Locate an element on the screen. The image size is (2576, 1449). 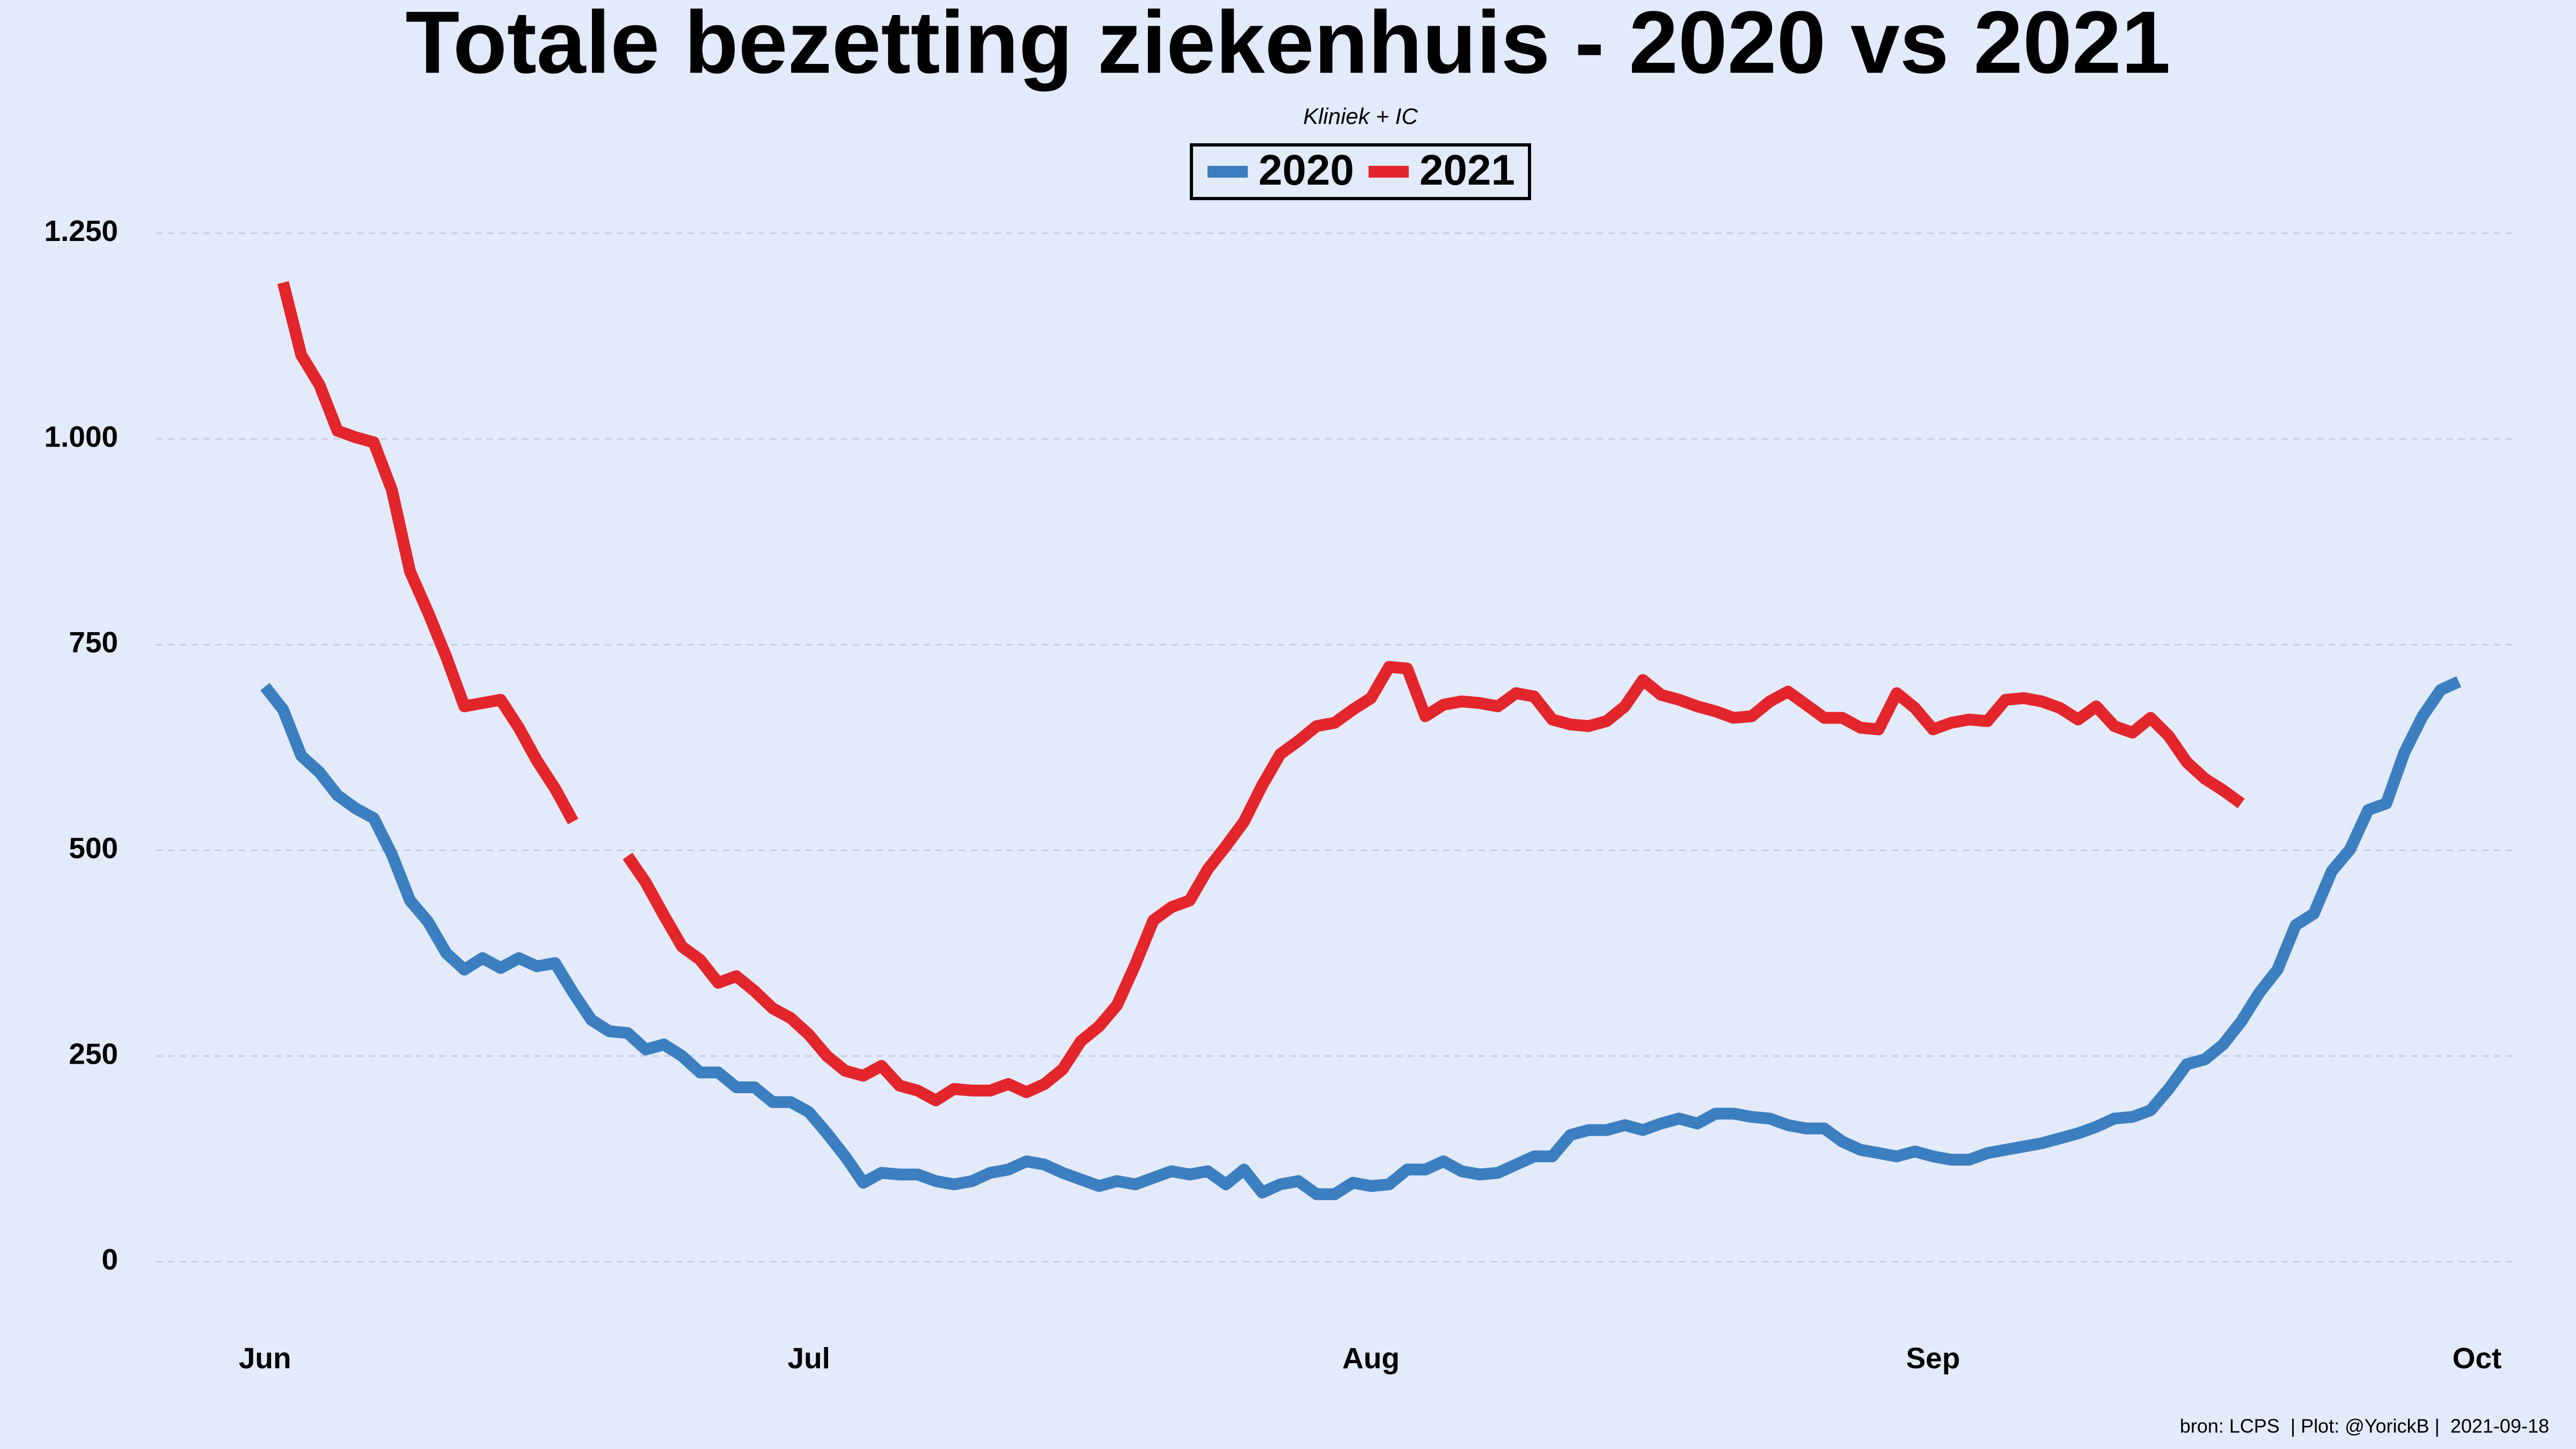
legend-box is located at coordinates (1360, 171).